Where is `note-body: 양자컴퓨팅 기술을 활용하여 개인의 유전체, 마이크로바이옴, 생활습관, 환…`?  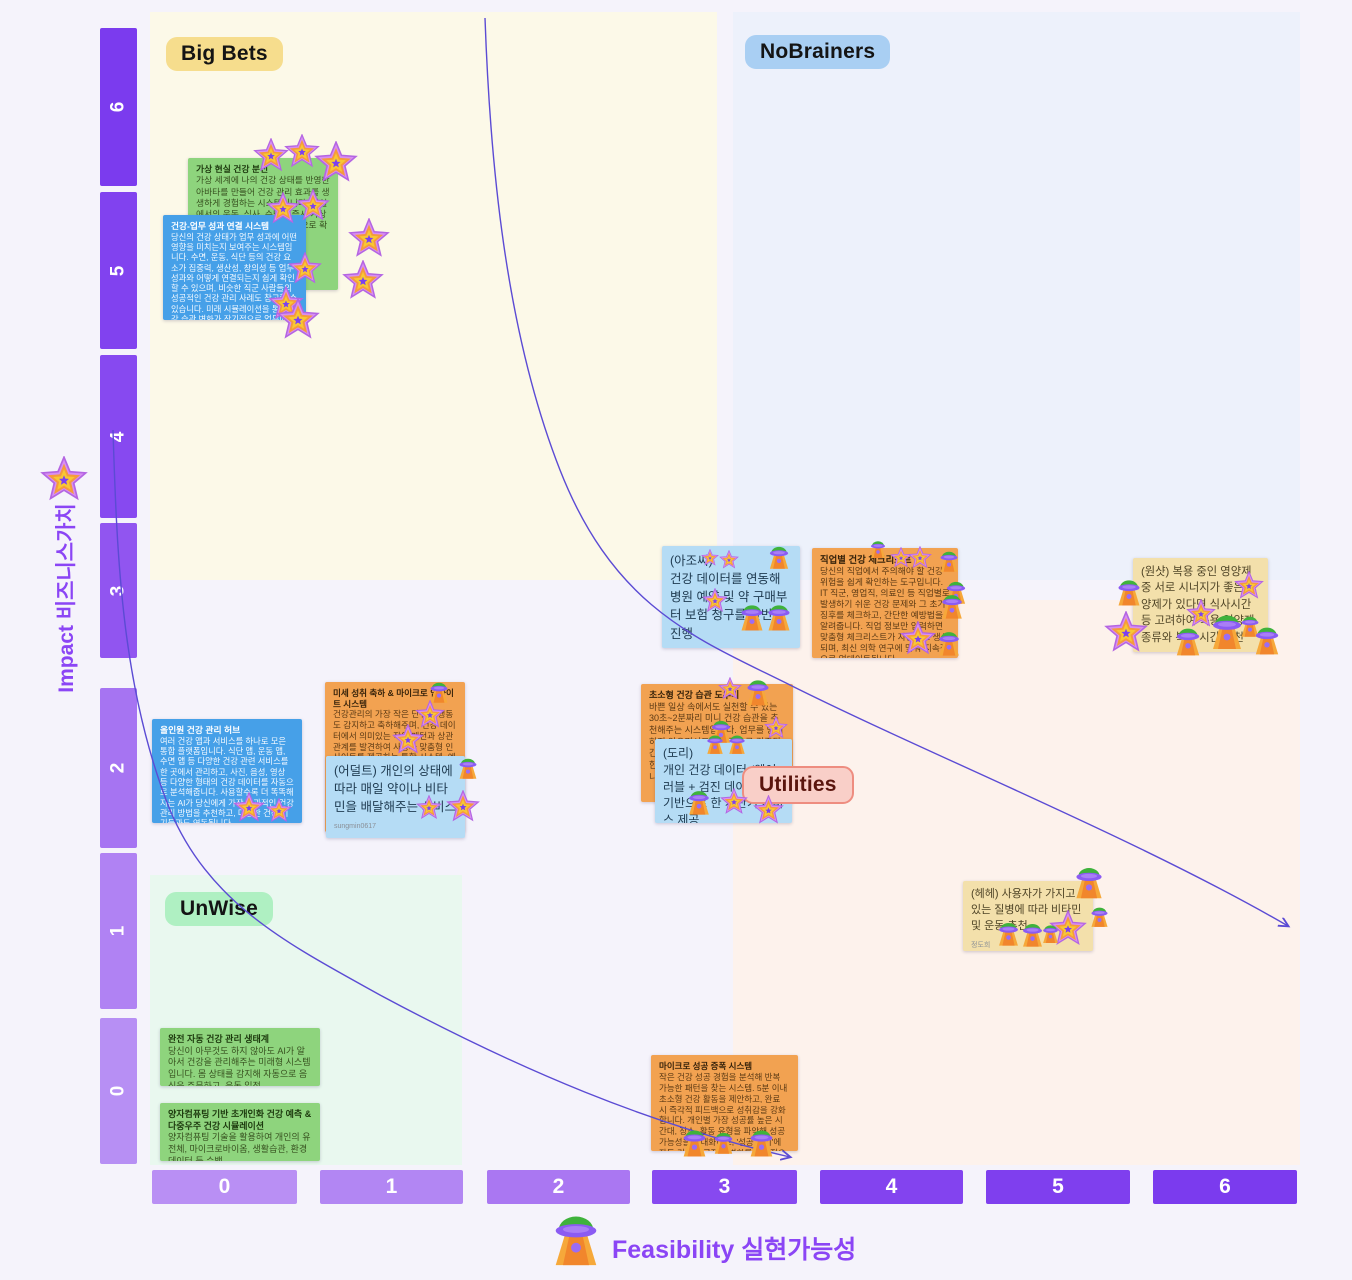 note-body: 양자컴퓨팅 기술을 활용하여 개인의 유전체, 마이크로바이옴, 생활습관, 환… is located at coordinates (239, 1146).